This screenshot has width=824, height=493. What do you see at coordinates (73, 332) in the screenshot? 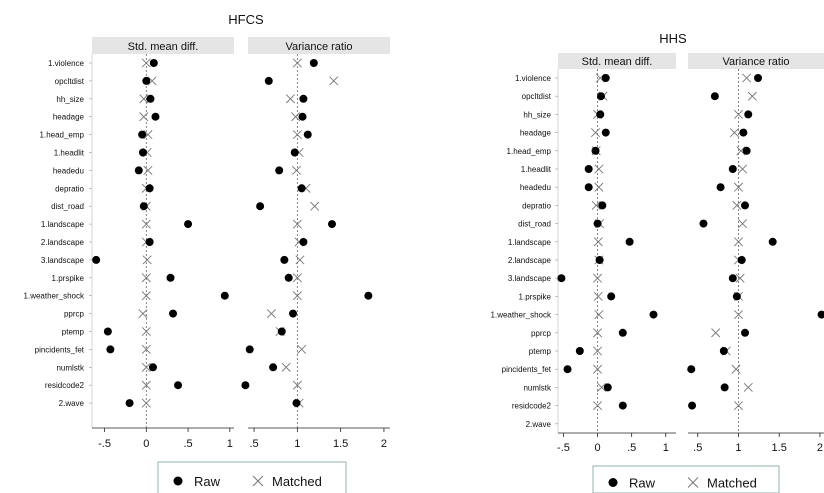
I see `row-label: ptemp` at bounding box center [73, 332].